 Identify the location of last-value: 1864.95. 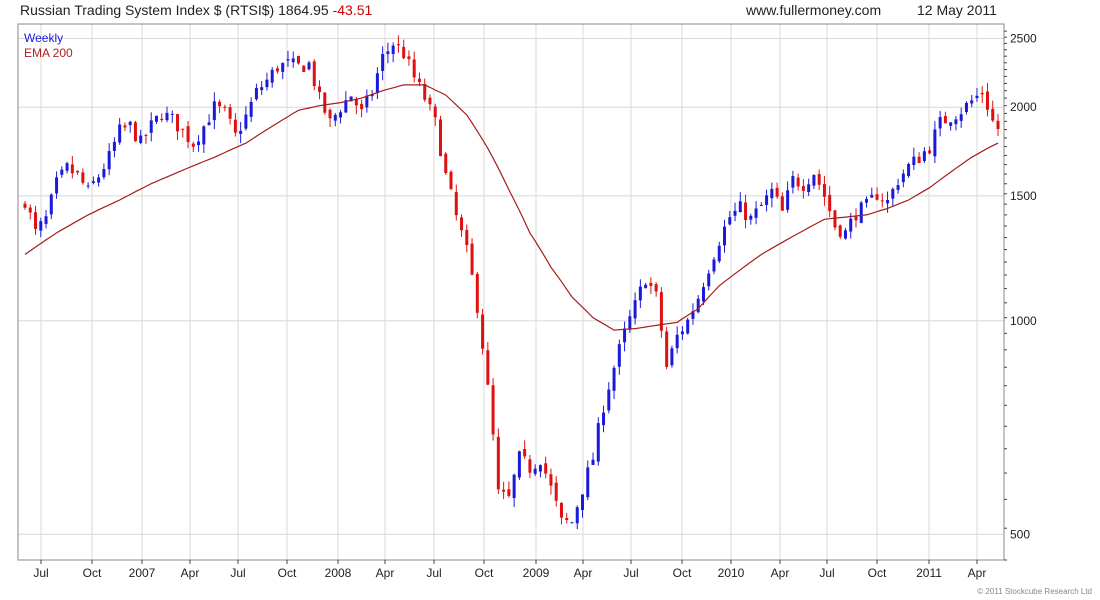
(303, 10).